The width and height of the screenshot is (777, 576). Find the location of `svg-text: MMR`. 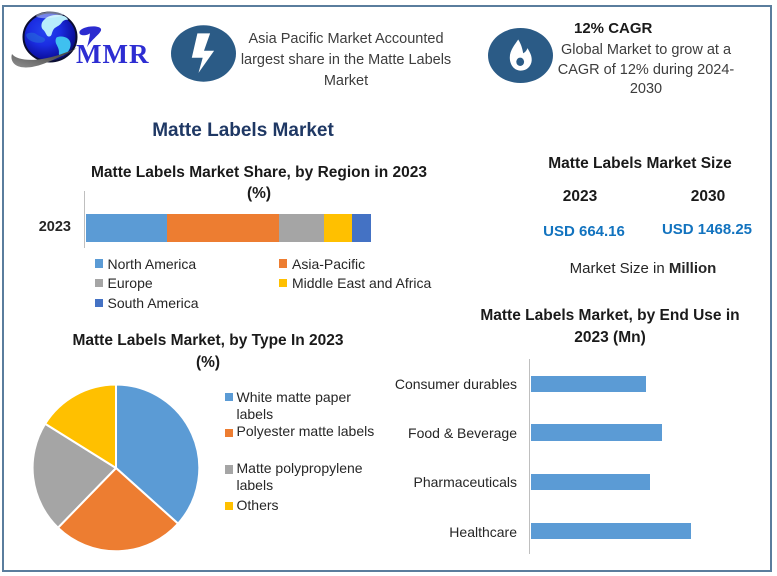

svg-text: MMR is located at coordinates (112, 54).